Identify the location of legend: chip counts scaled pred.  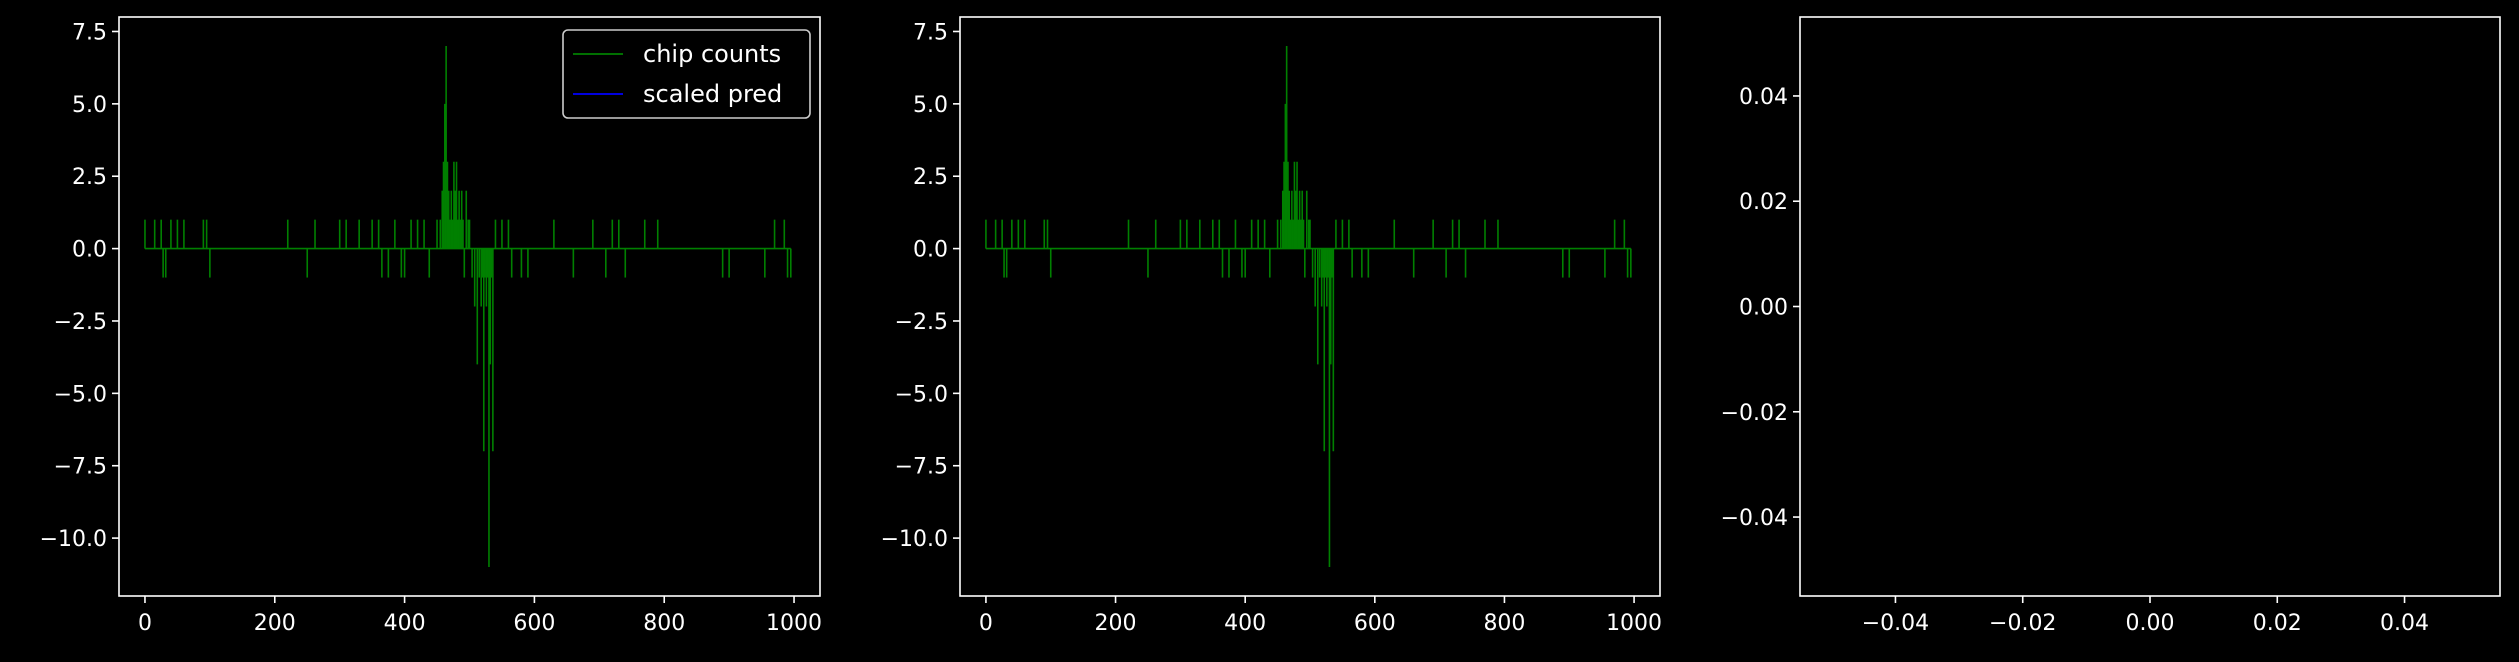
(686, 74).